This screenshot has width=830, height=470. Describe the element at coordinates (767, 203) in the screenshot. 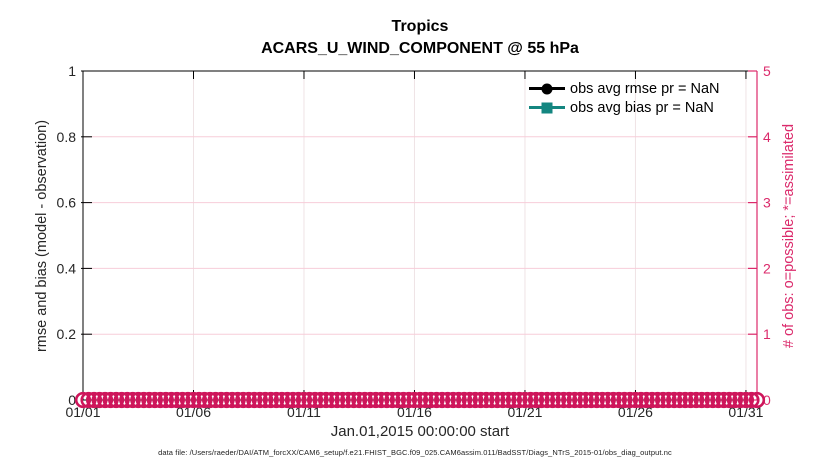

I see `y-right-tick-label: 3` at that location.